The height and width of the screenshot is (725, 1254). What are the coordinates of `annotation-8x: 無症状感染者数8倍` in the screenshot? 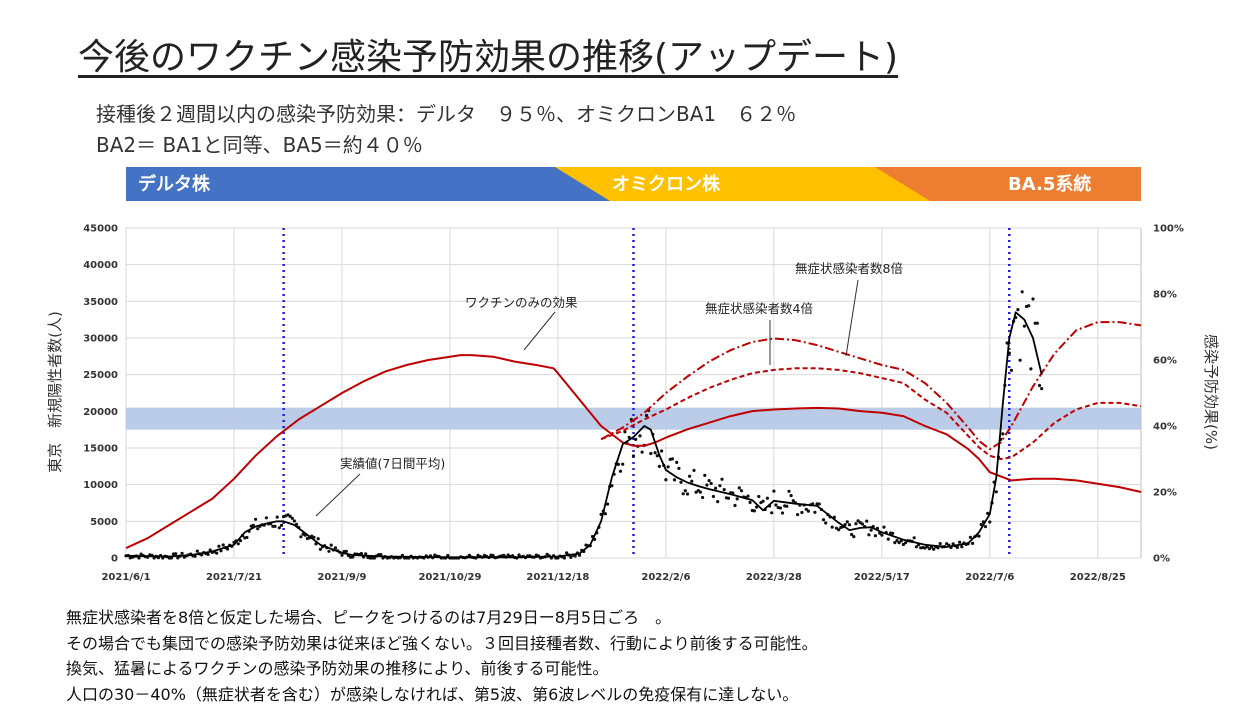 It's located at (849, 268).